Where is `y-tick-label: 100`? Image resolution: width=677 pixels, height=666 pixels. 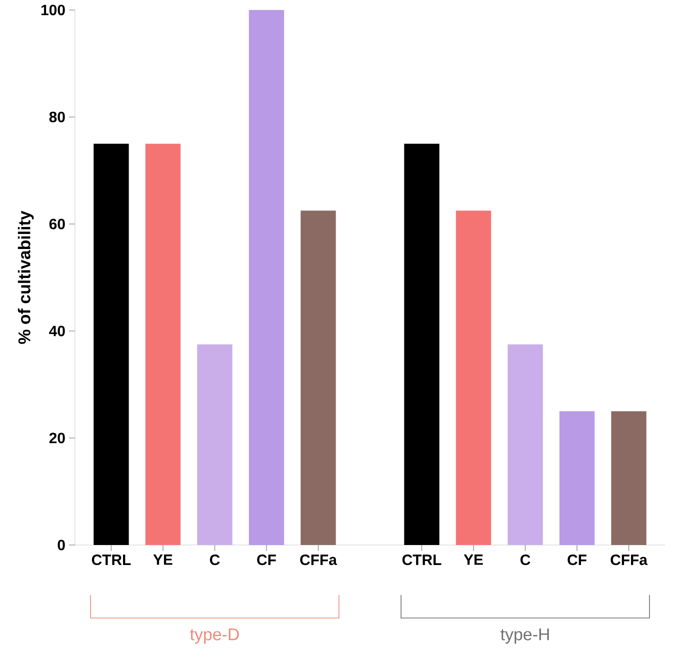 y-tick-label: 100 is located at coordinates (53, 10).